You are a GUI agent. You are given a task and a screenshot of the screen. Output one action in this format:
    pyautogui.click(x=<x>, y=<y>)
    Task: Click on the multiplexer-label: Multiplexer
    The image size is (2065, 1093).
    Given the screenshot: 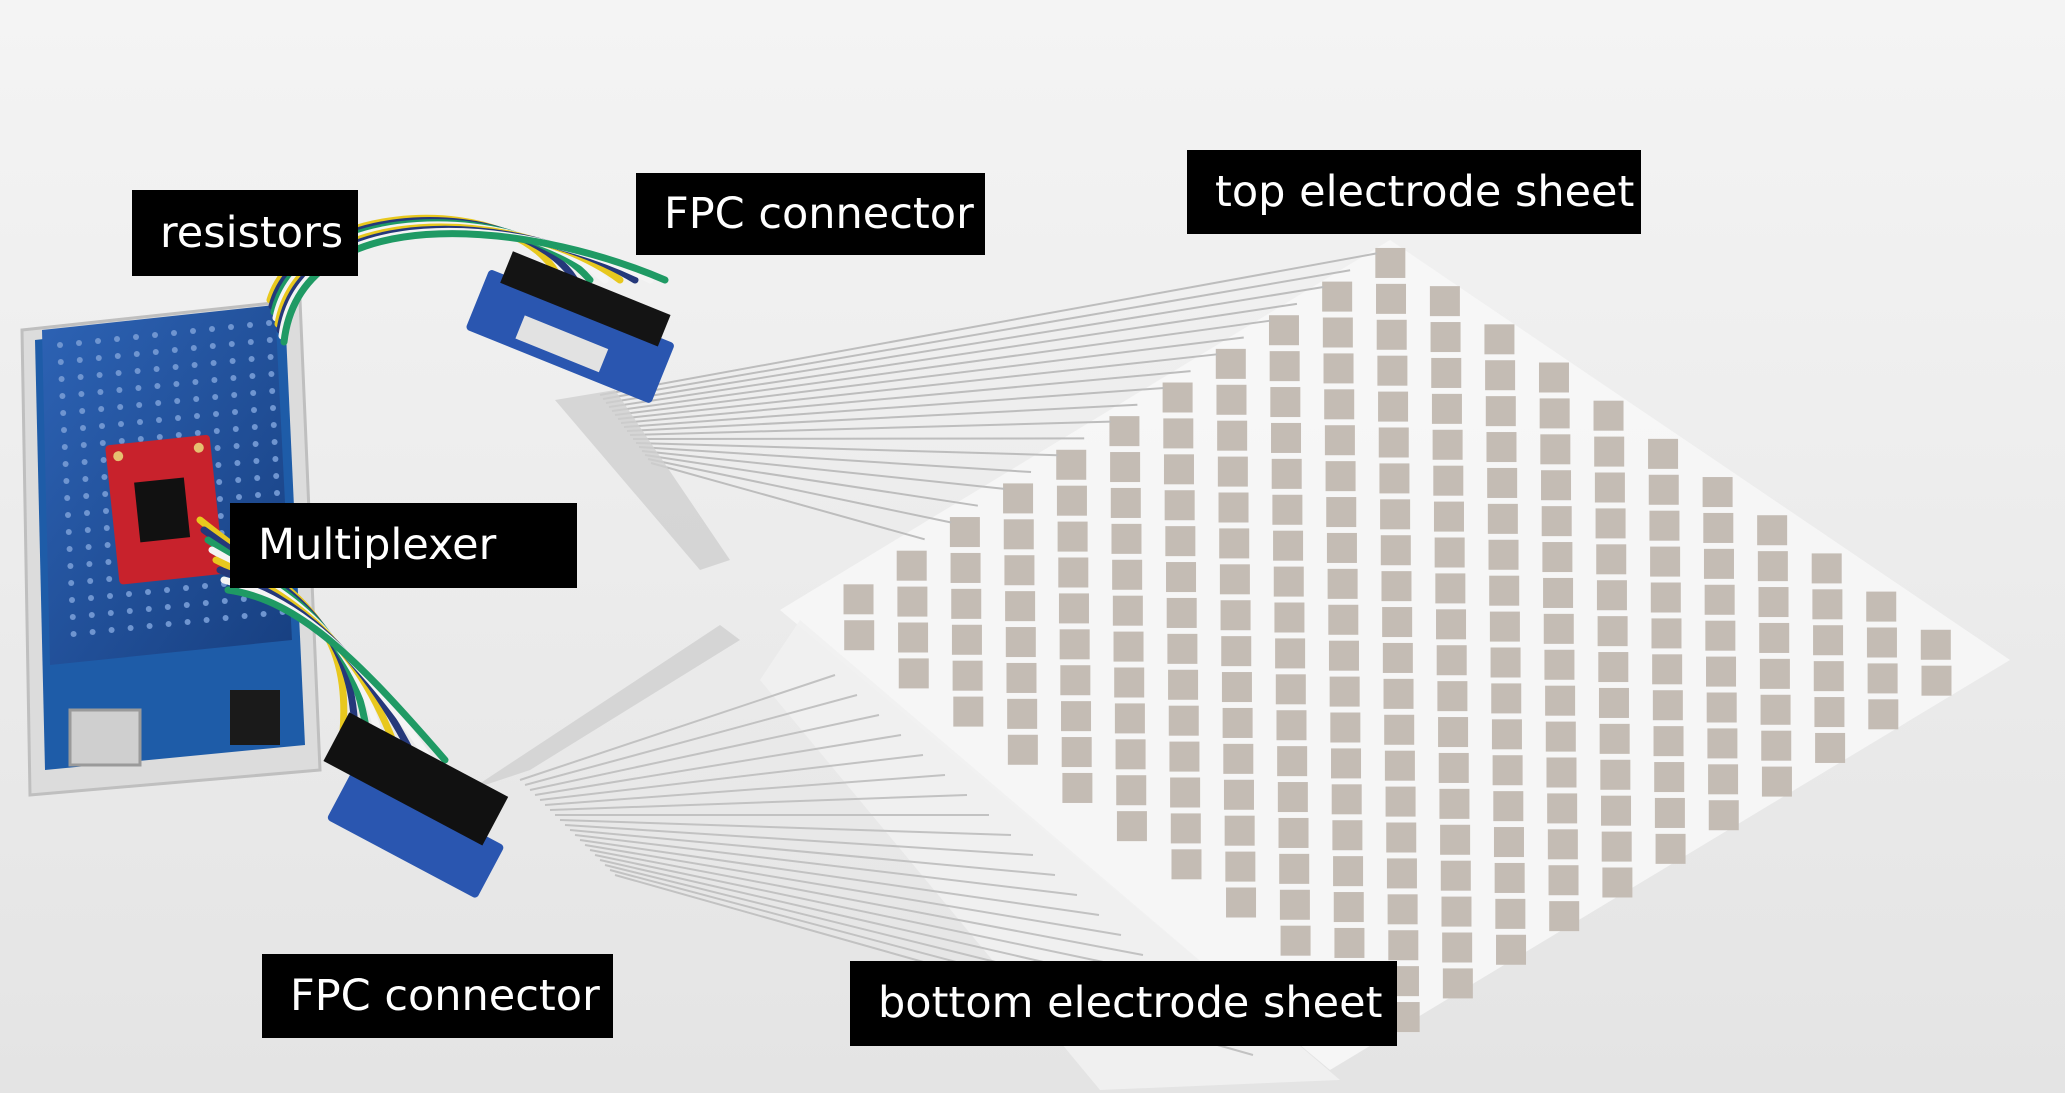 What is the action you would take?
    pyautogui.click(x=403, y=545)
    